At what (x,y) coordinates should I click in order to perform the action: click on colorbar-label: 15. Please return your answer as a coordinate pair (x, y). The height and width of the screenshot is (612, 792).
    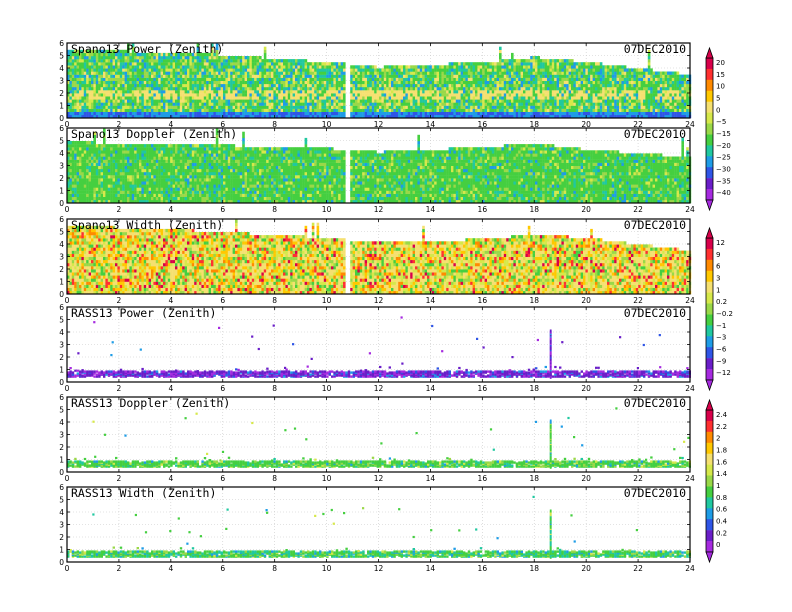
    Looking at the image, I should click on (720, 75).